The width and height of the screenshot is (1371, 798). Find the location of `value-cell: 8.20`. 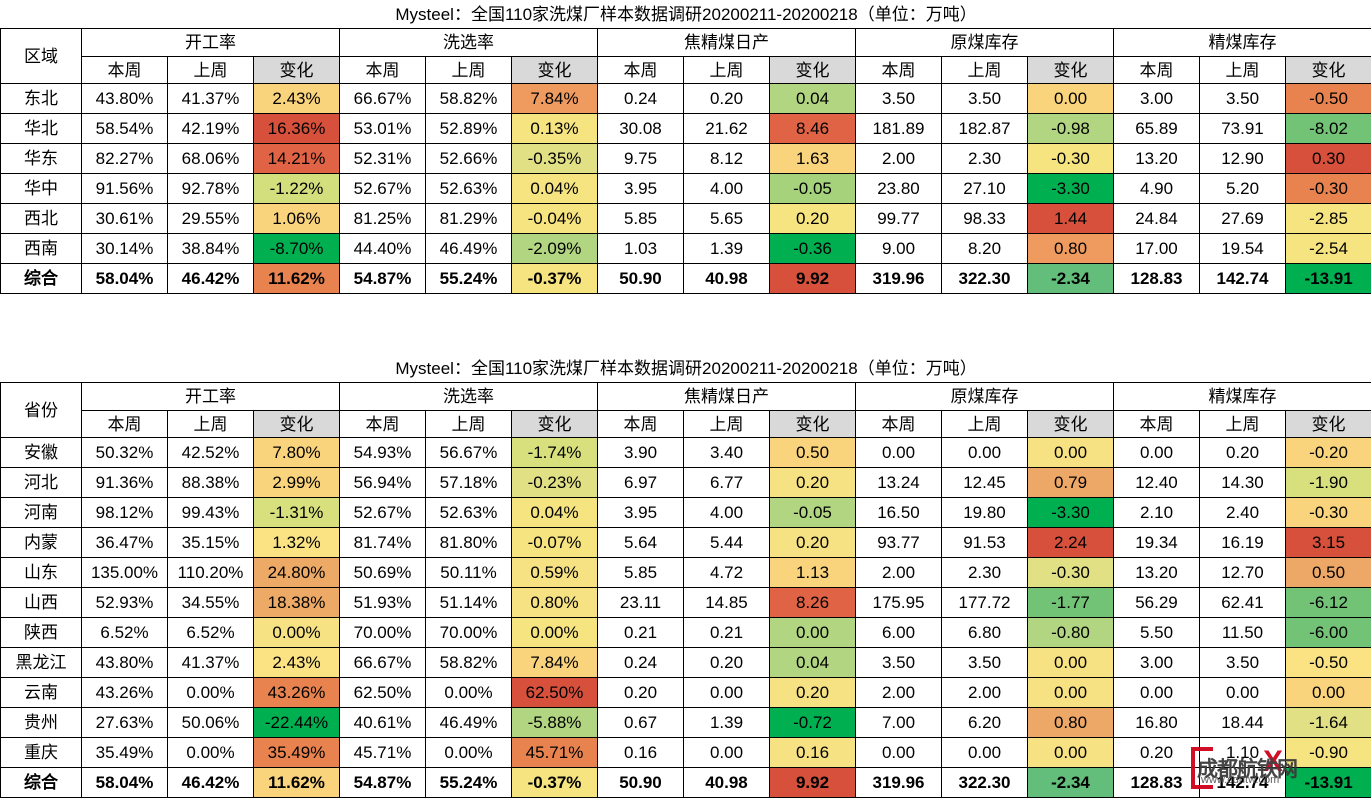

value-cell: 8.20 is located at coordinates (985, 249).